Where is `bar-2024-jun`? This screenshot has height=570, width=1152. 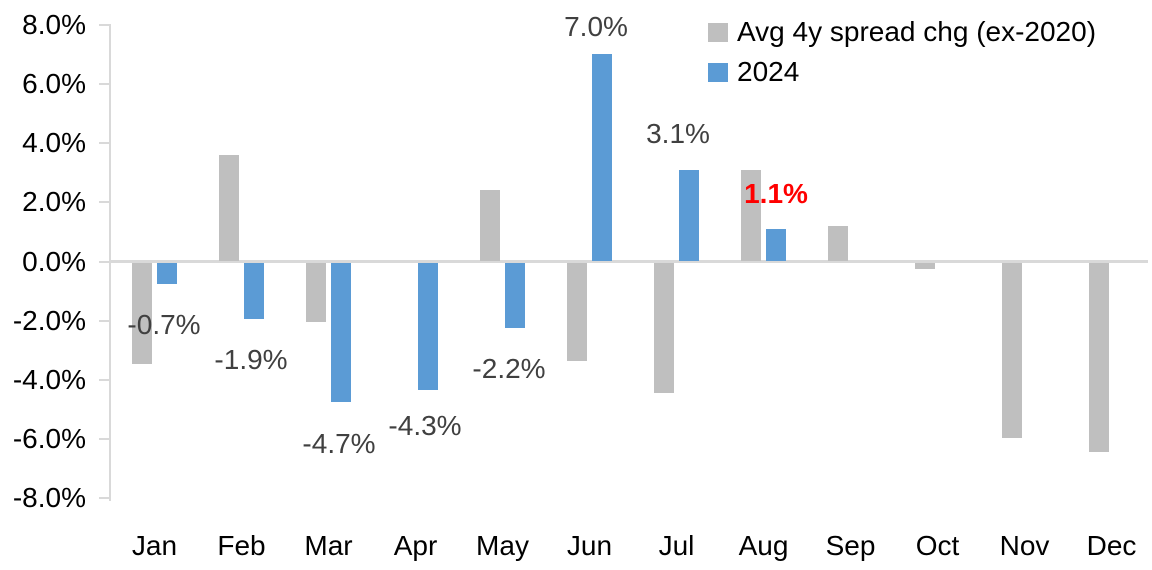
bar-2024-jun is located at coordinates (602, 158).